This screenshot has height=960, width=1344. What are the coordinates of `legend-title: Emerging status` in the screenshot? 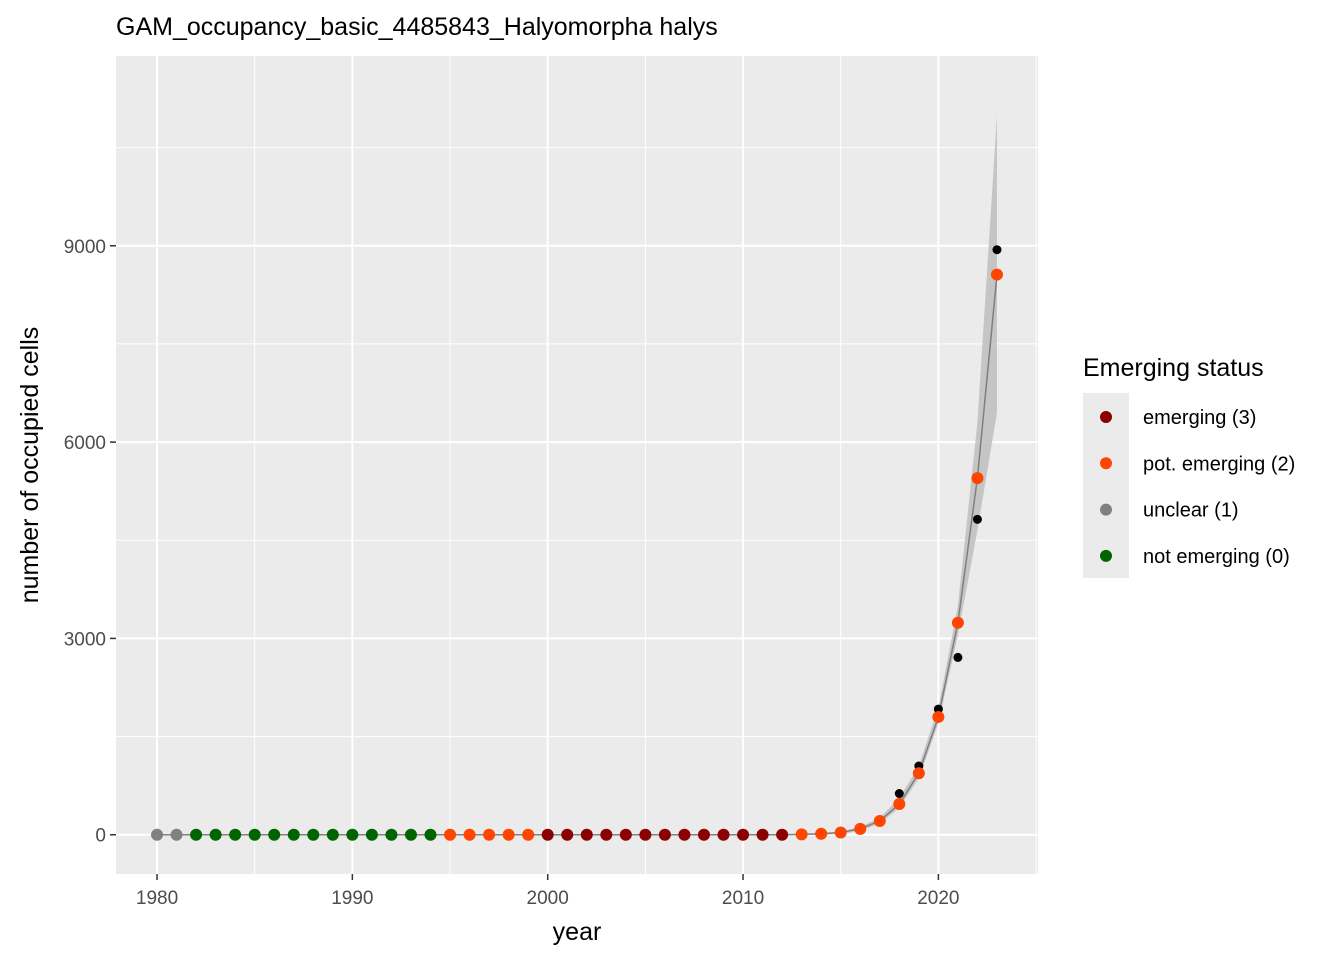 It's located at (1173, 368).